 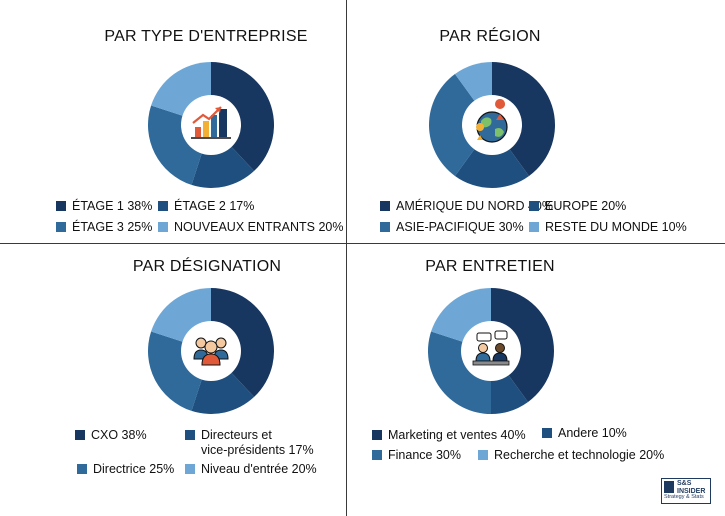 I want to click on logo-emblem, so click(x=669, y=487).